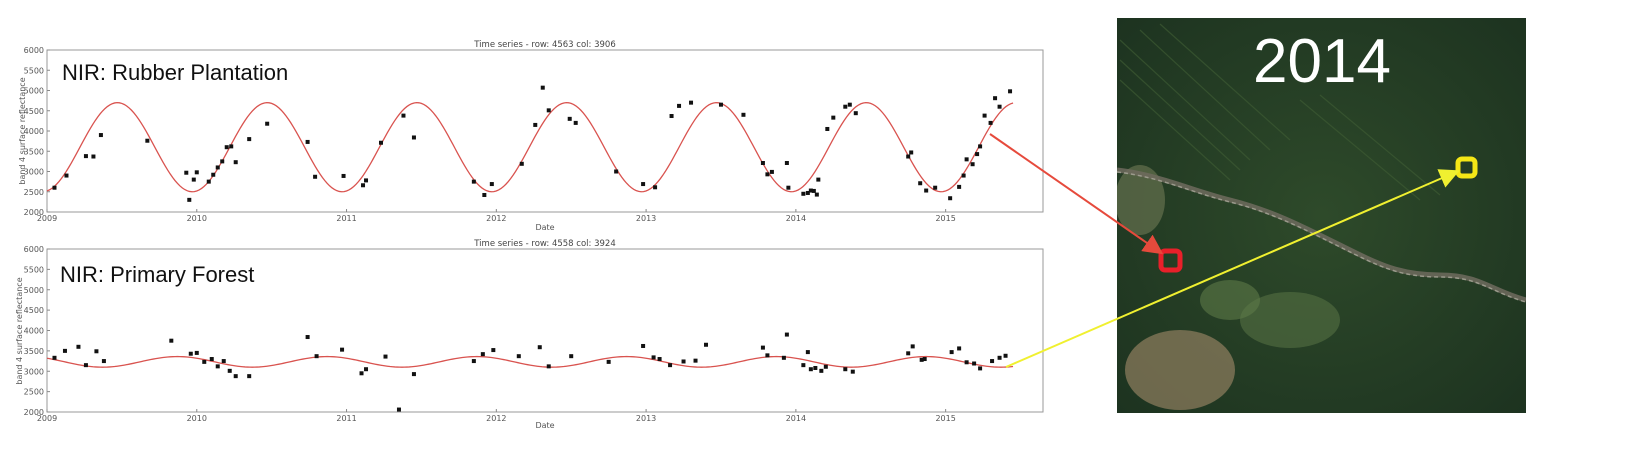  Describe the element at coordinates (34, 249) in the screenshot. I see `y-tick-label: 6000` at that location.